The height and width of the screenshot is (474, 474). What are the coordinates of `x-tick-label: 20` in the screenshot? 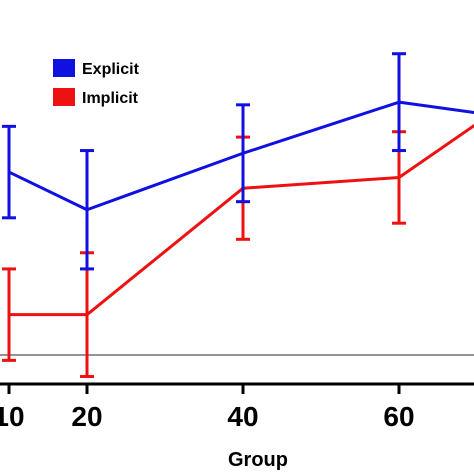 It's located at (86, 416).